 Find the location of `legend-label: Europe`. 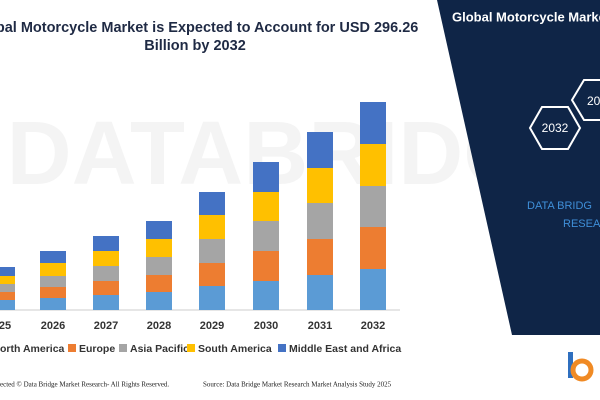

legend-label: Europe is located at coordinates (97, 349).